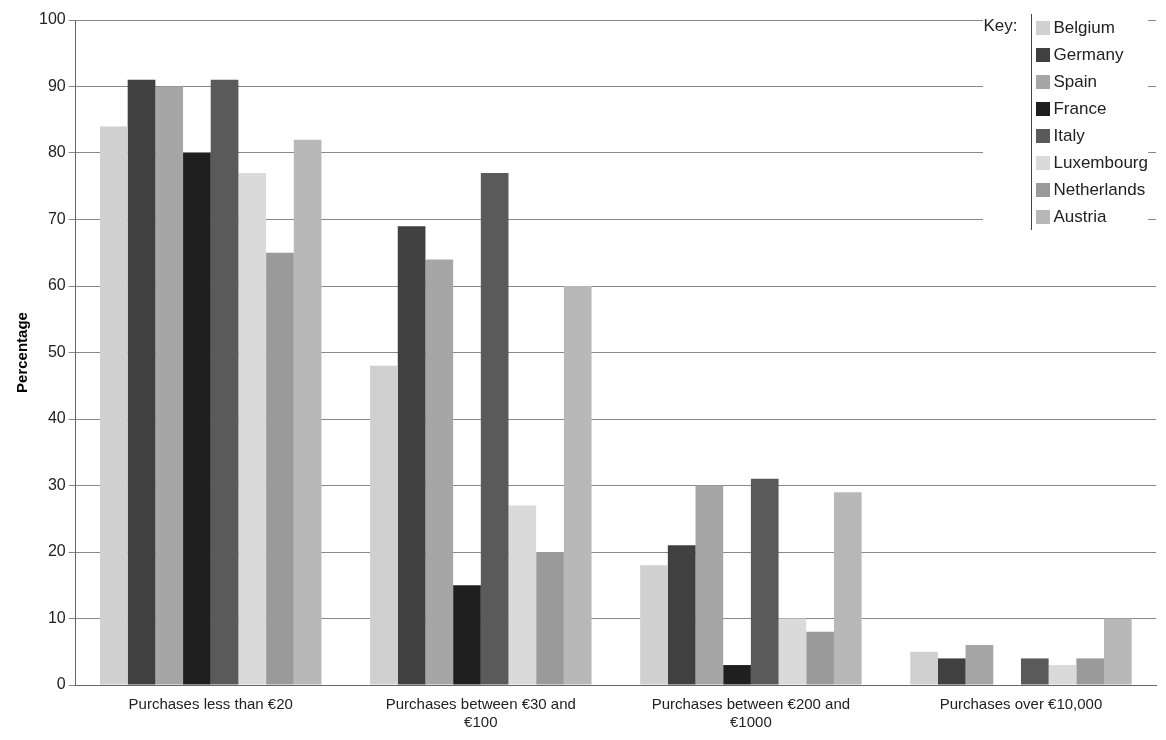 The image size is (1166, 740). I want to click on y-tick-label: 90, so click(56, 85).